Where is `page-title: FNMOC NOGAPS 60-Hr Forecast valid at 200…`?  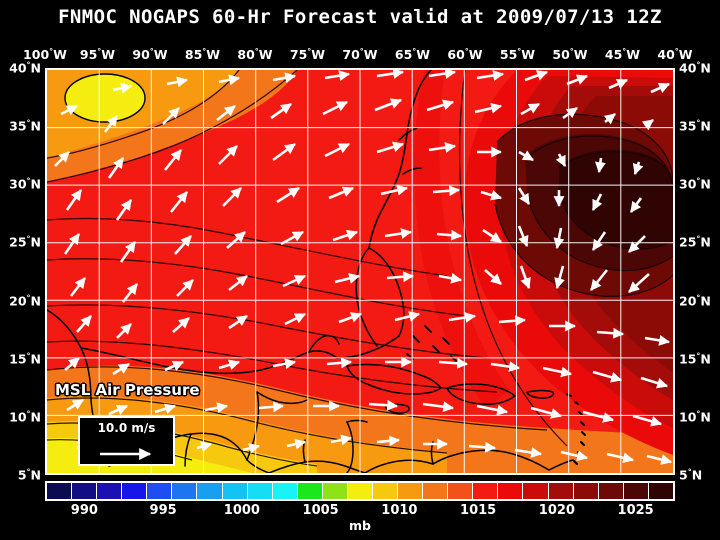 page-title: FNMOC NOGAPS 60-Hr Forecast valid at 200… is located at coordinates (360, 17).